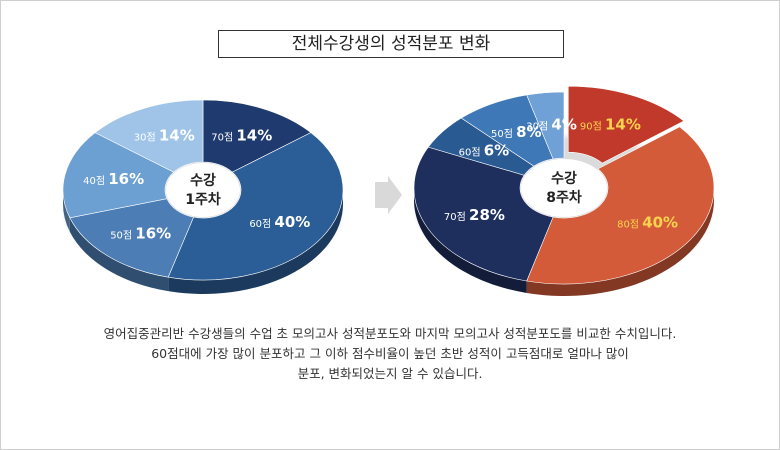 Image resolution: width=780 pixels, height=450 pixels. I want to click on description-line-3: 분포, 변화되었는지 알 수 있습니다., so click(390, 373).